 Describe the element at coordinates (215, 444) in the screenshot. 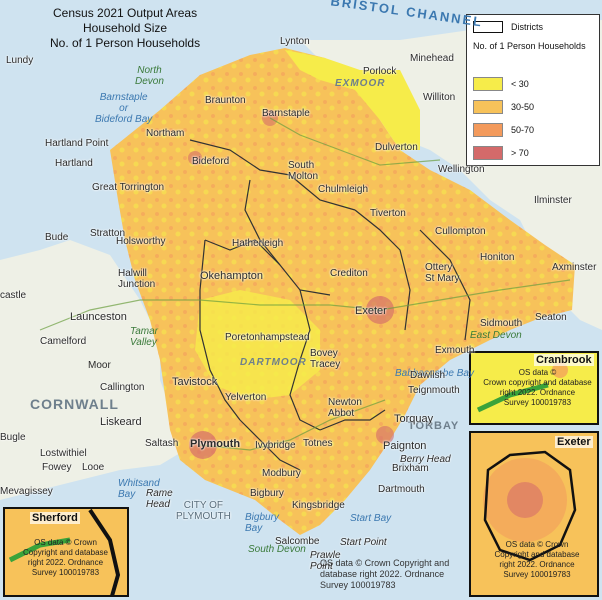

I see `place-plymouth: Plymouth` at that location.